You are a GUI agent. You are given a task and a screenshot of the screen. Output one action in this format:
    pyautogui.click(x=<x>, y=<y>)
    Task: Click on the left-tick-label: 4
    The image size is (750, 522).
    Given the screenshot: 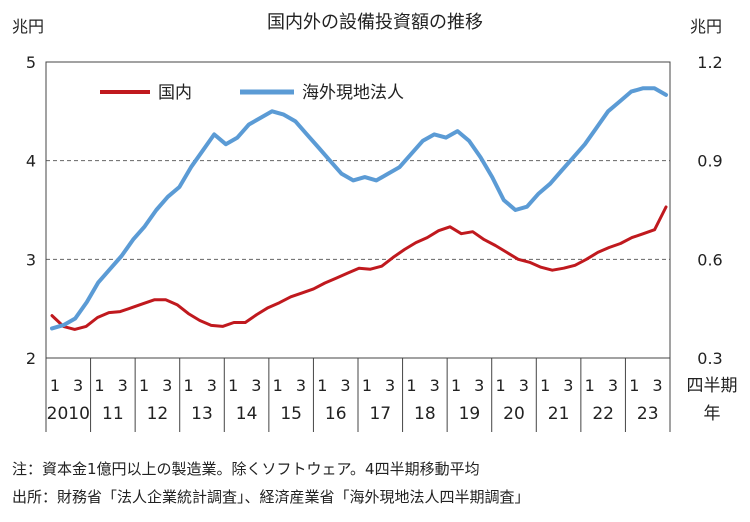 What is the action you would take?
    pyautogui.click(x=31, y=161)
    